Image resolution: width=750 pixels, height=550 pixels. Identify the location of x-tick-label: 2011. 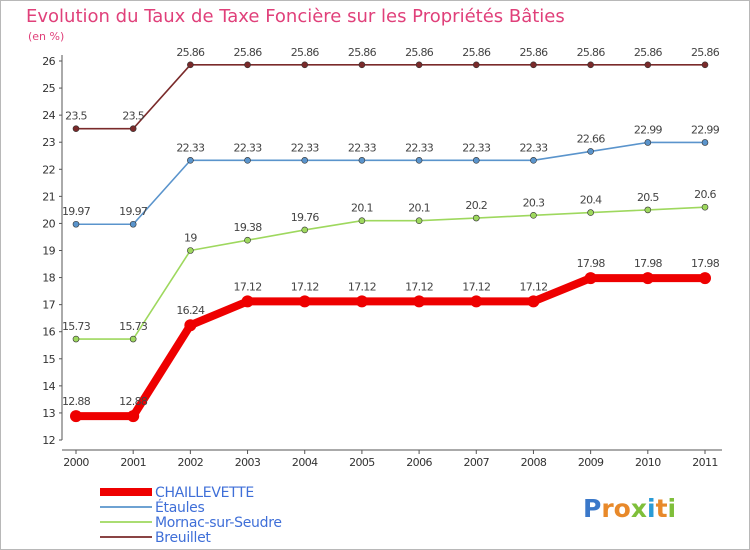
(705, 462).